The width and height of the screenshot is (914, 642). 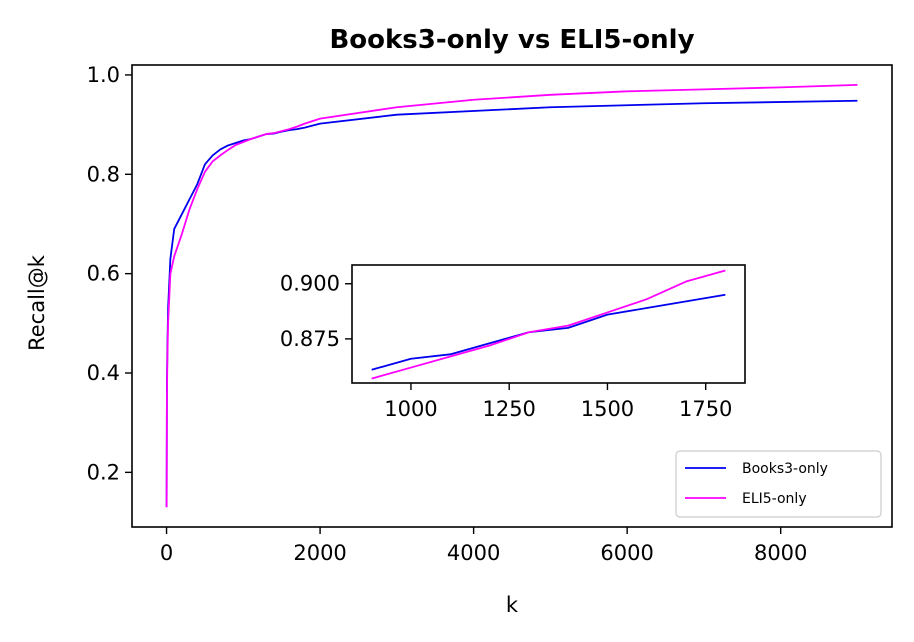 I want to click on main-x-tick-label: 4000, so click(x=473, y=553).